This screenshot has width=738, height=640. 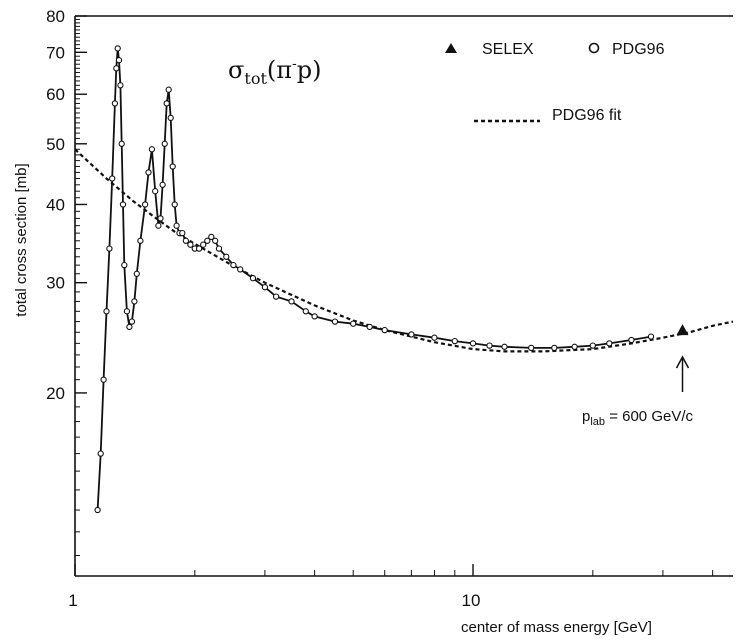 What do you see at coordinates (594, 48) in the screenshot?
I see `legend-marker-pdg96` at bounding box center [594, 48].